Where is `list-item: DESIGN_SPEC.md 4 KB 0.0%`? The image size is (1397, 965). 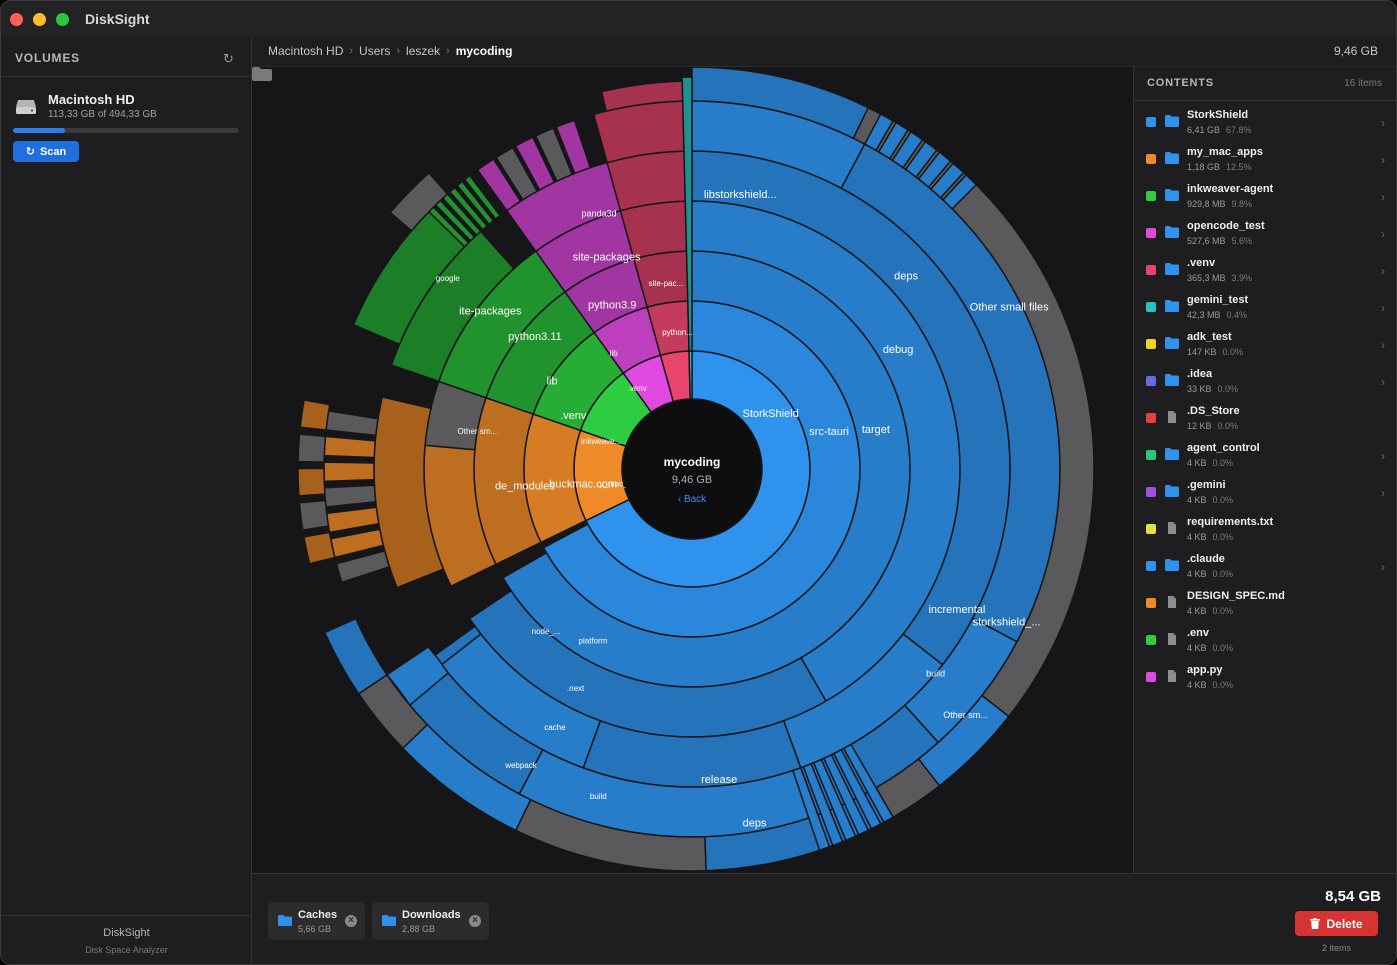
list-item: DESIGN_SPEC.md 4 KB 0.0% is located at coordinates (1265, 605).